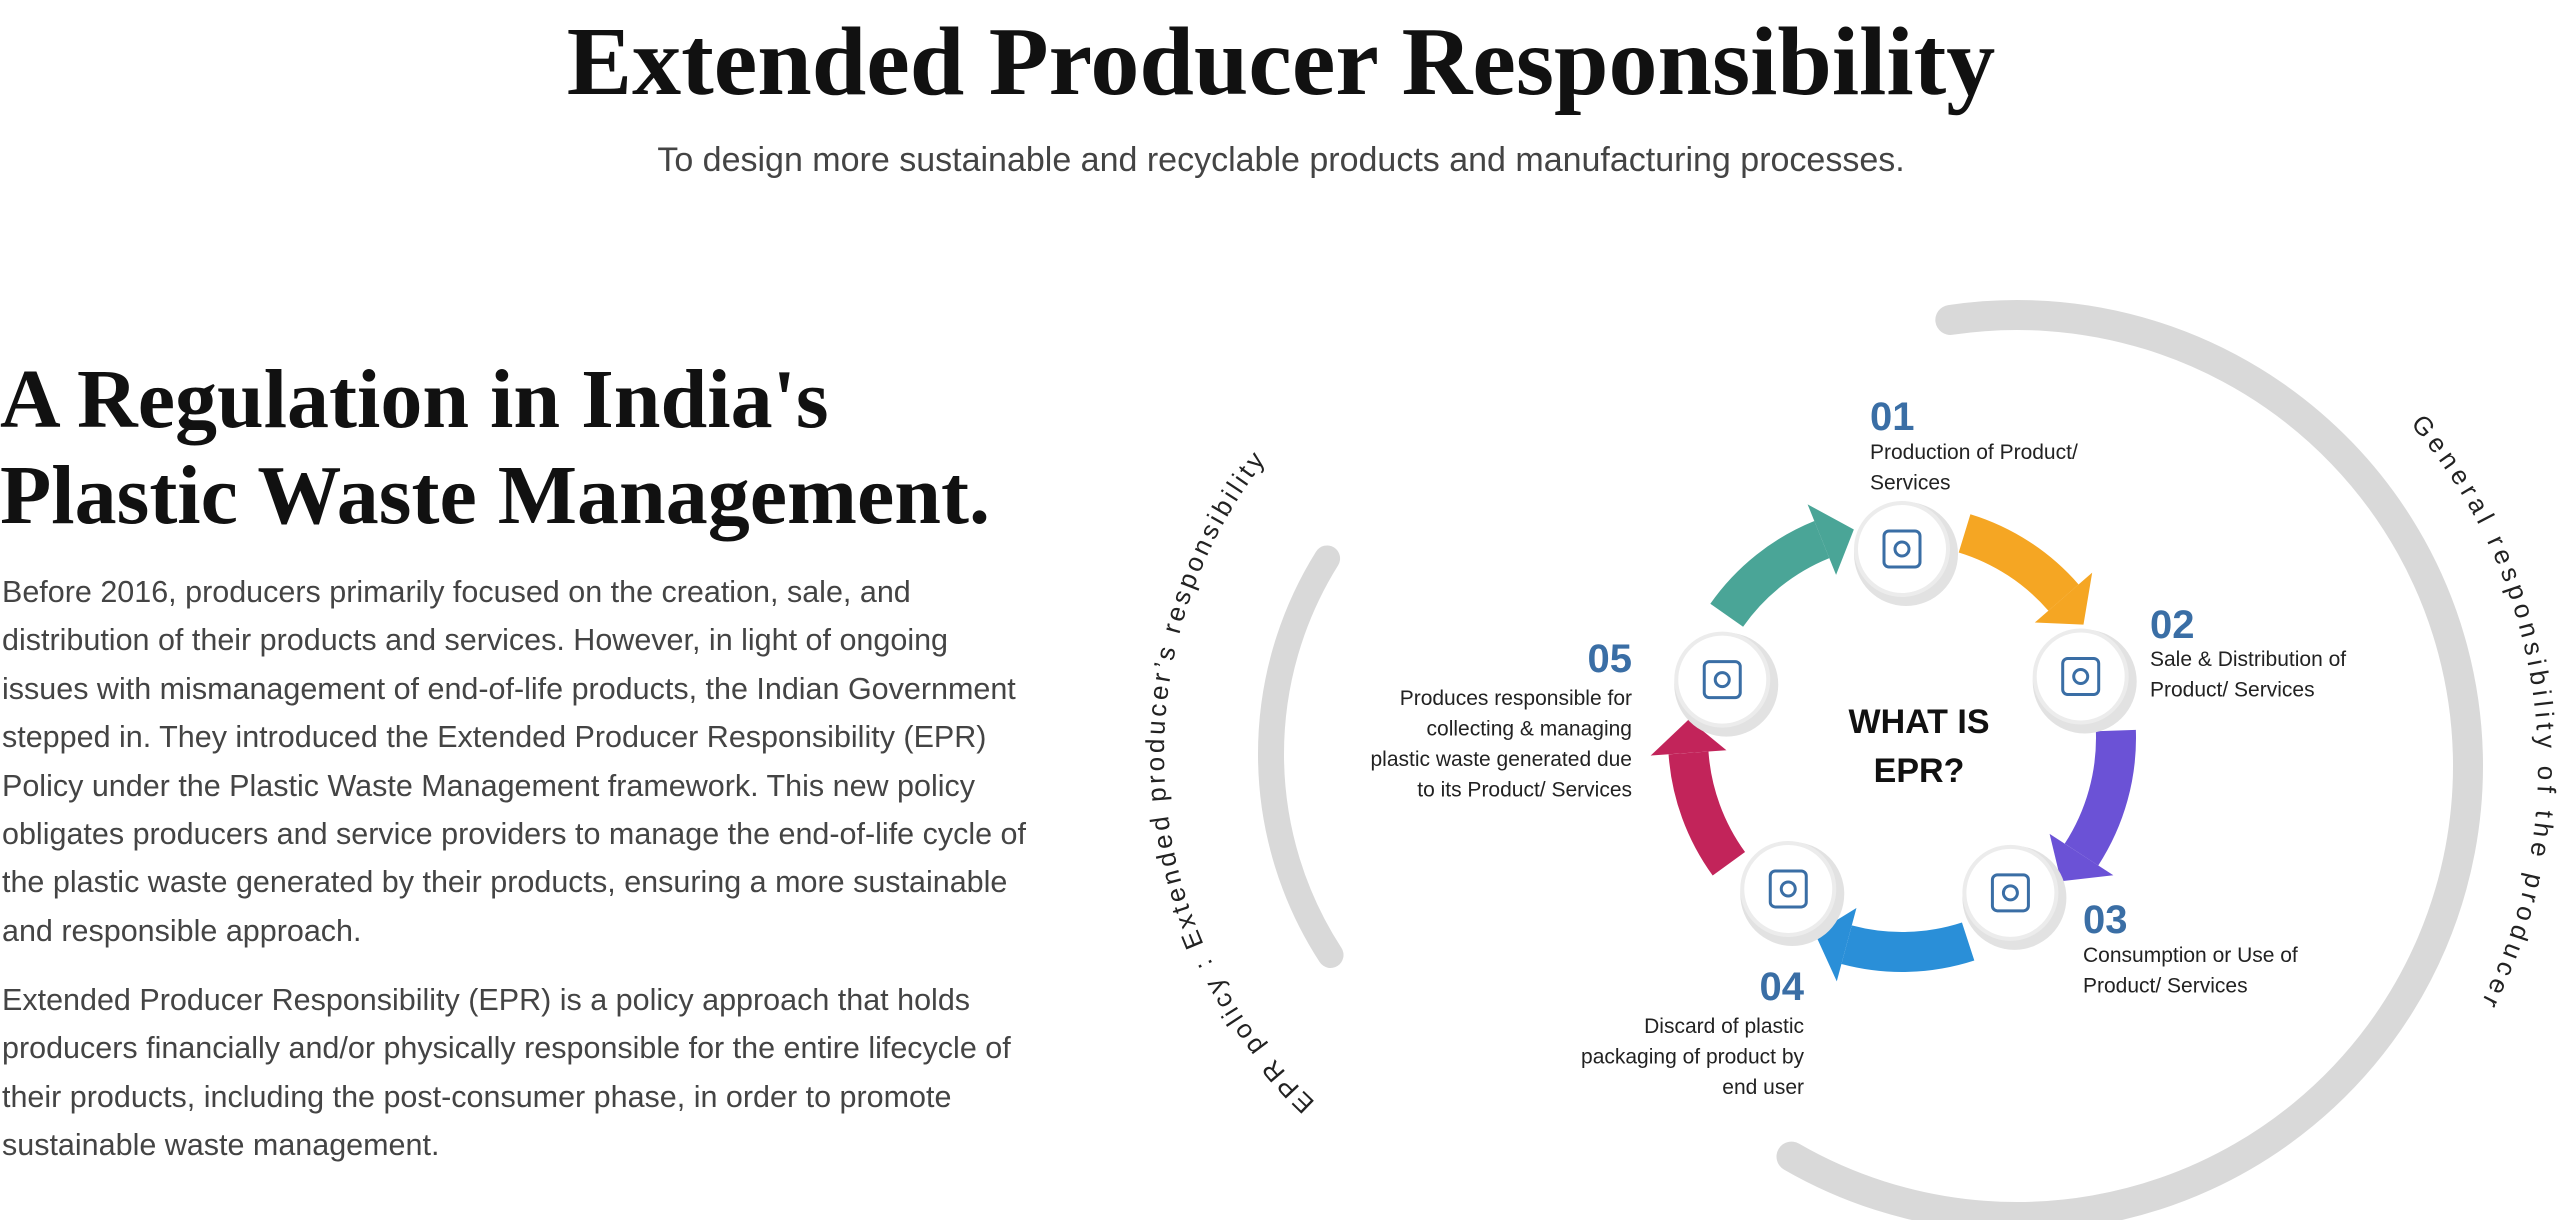  What do you see at coordinates (1529, 729) in the screenshot?
I see `step-label: collecting & managing` at bounding box center [1529, 729].